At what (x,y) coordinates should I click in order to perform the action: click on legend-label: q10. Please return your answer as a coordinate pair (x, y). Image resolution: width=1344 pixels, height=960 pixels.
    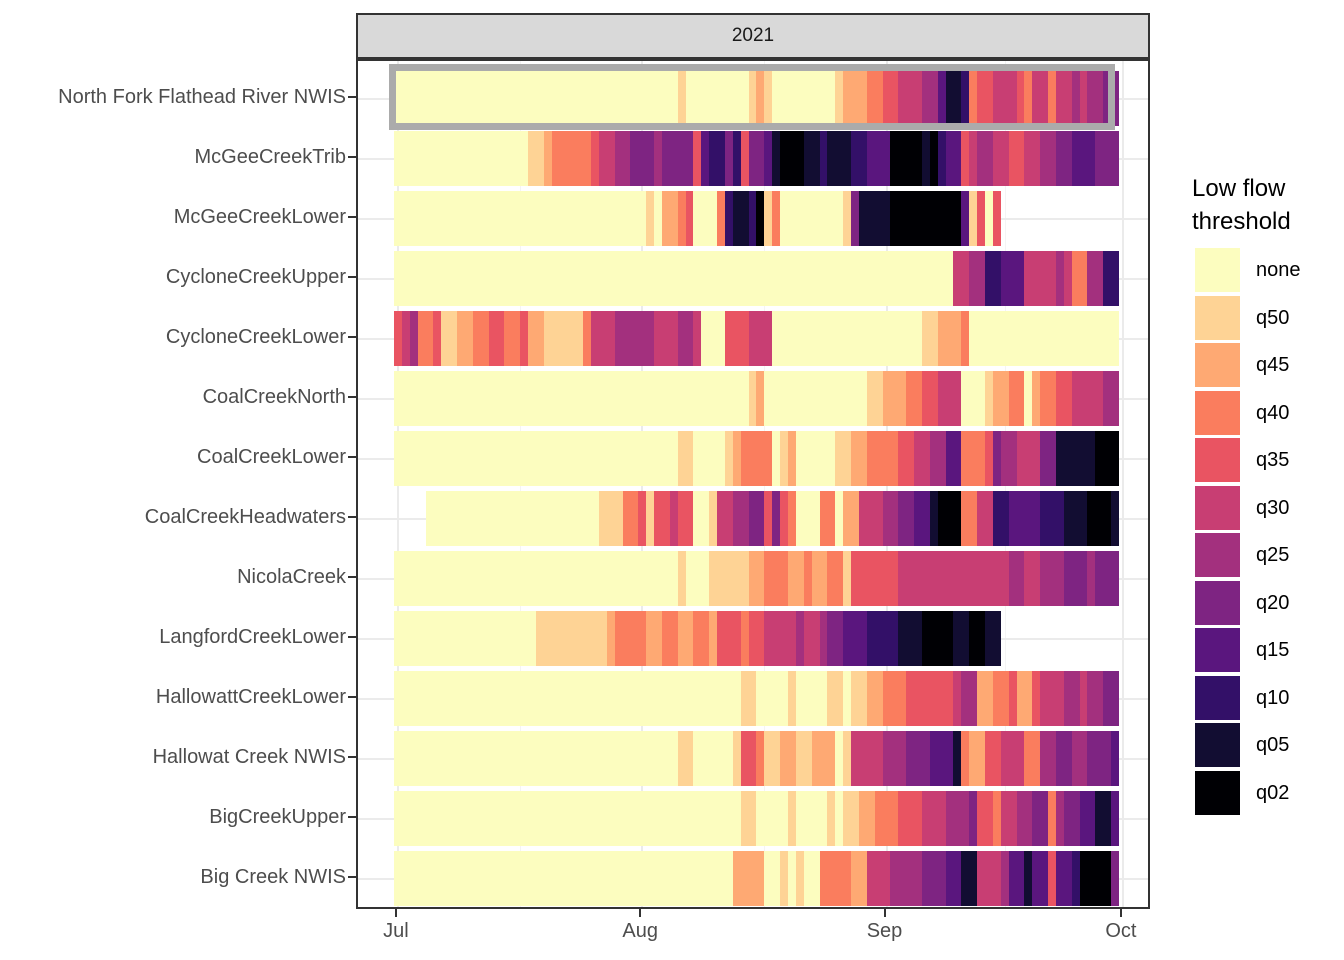
    Looking at the image, I should click on (1273, 697).